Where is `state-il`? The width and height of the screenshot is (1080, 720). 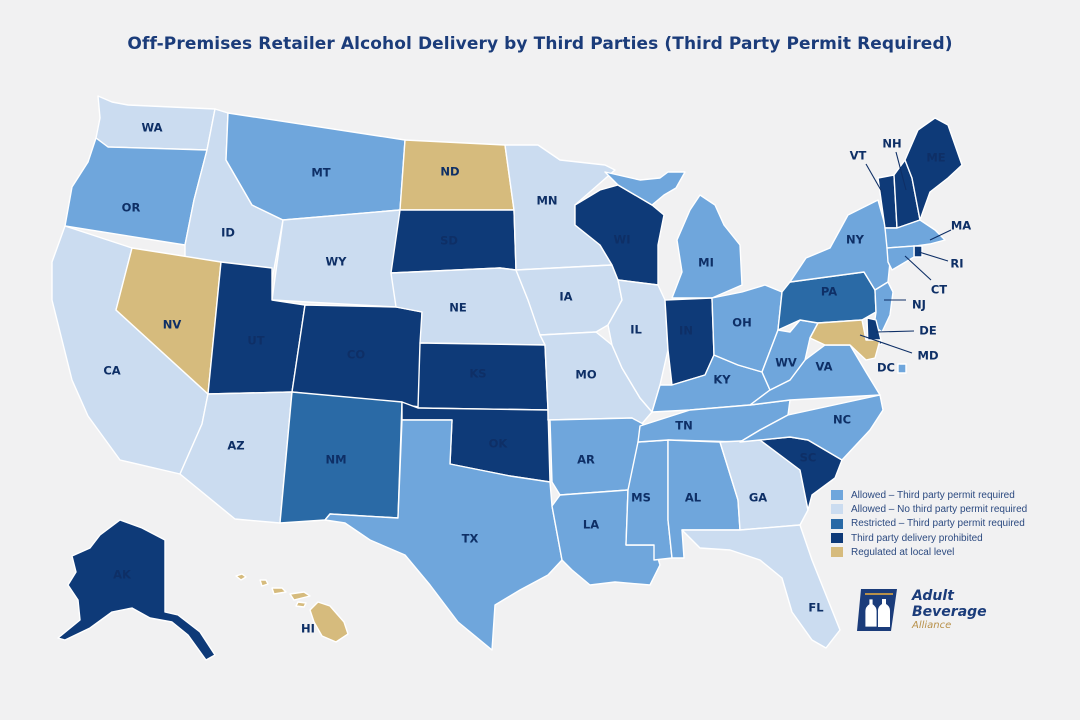 state-il is located at coordinates (638, 346).